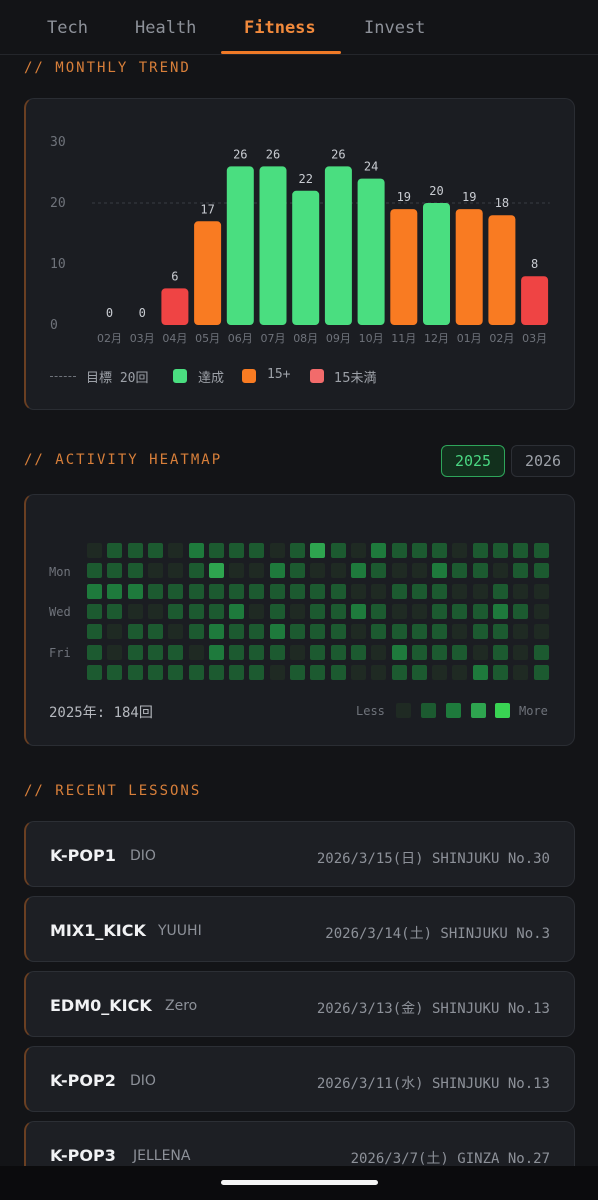 The height and width of the screenshot is (1200, 598). I want to click on lesson-instructor: DIO, so click(143, 856).